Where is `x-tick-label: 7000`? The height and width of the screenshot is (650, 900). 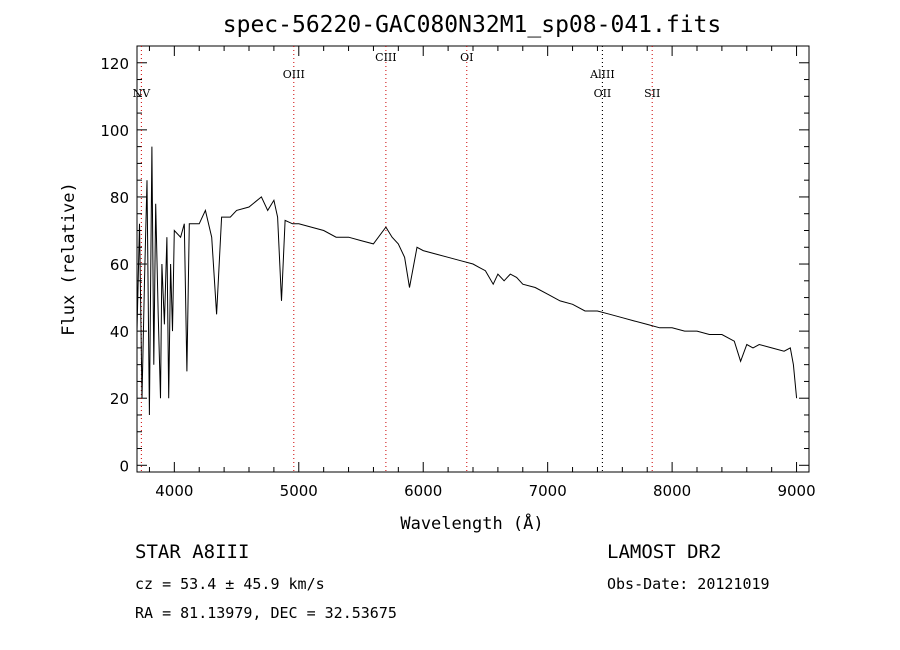
x-tick-label: 7000 is located at coordinates (548, 491).